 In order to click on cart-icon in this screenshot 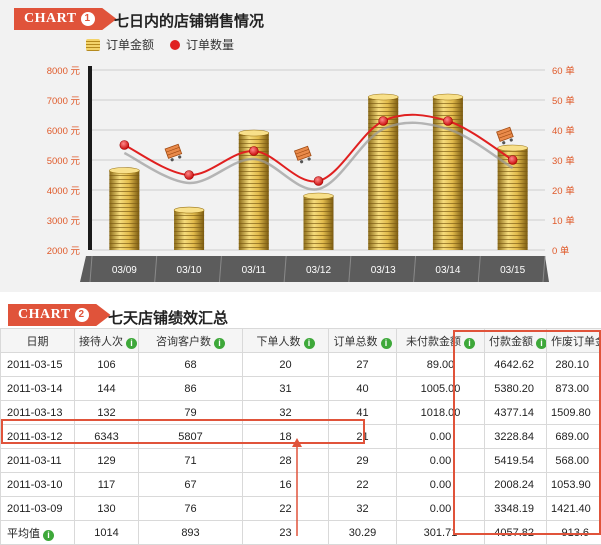, I will do `click(304, 155)`.